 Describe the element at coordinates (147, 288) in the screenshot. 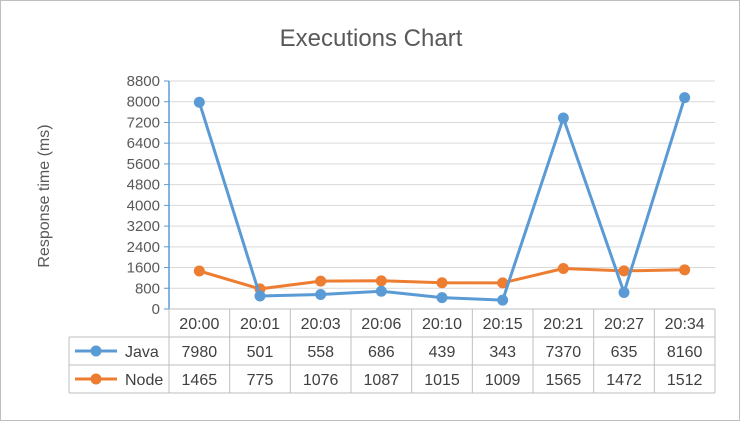

I see `y-tick-label: 800` at that location.